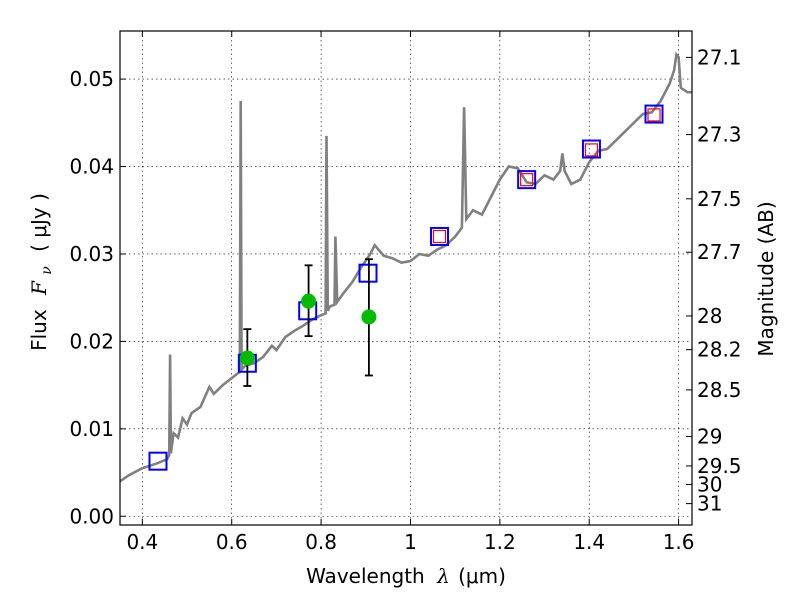 This screenshot has width=800, height=600. Describe the element at coordinates (91, 254) in the screenshot. I see `y-tick-label: 0.03` at that location.